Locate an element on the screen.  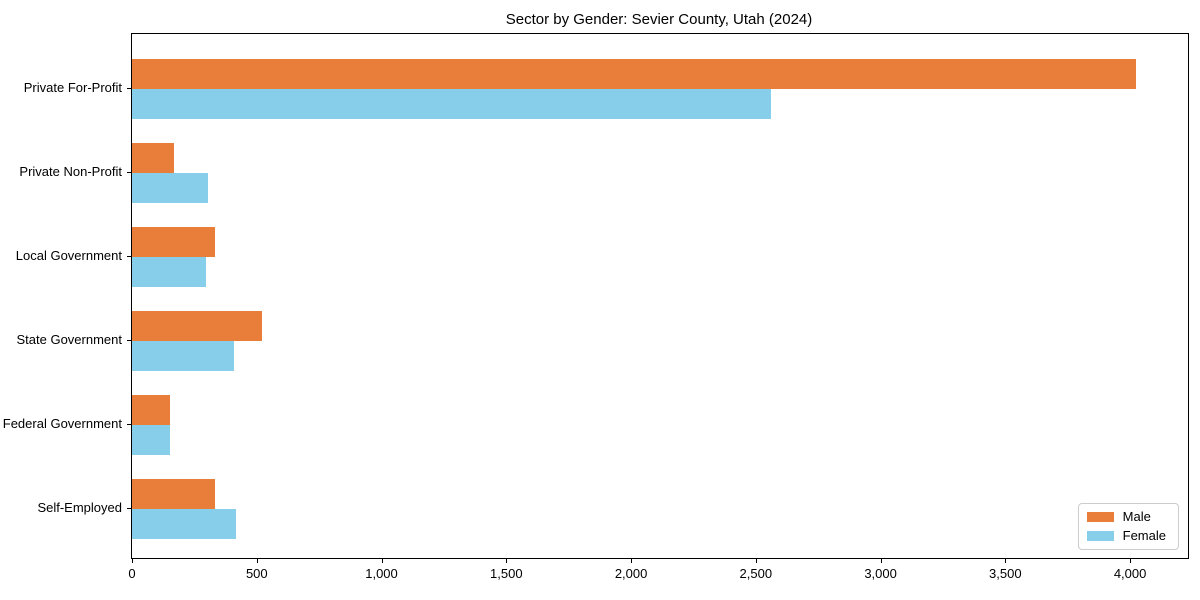
bar-female-state-government is located at coordinates (183, 356).